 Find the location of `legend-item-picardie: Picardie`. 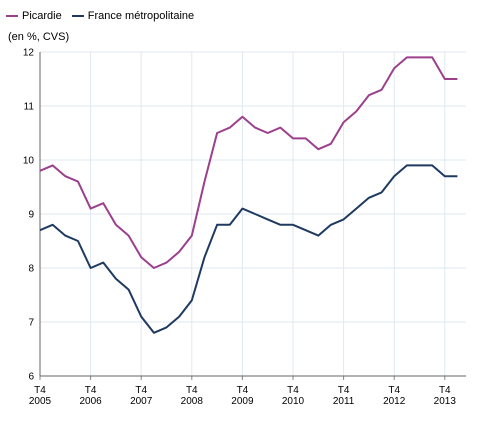

legend-item-picardie: Picardie is located at coordinates (34, 16).